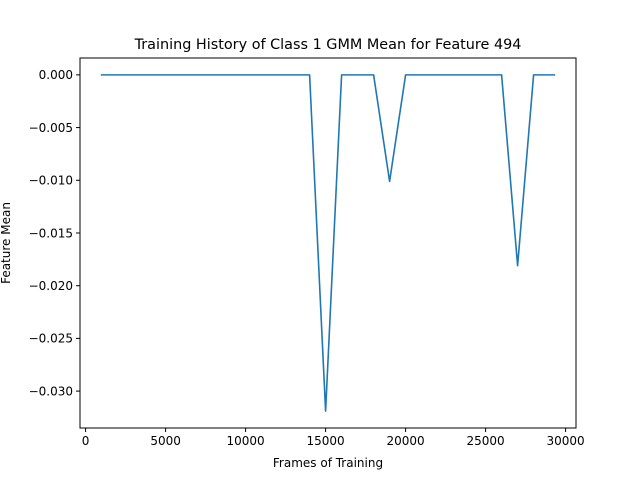  What do you see at coordinates (51, 128) in the screenshot?
I see `y-tick-label: −0.005` at bounding box center [51, 128].